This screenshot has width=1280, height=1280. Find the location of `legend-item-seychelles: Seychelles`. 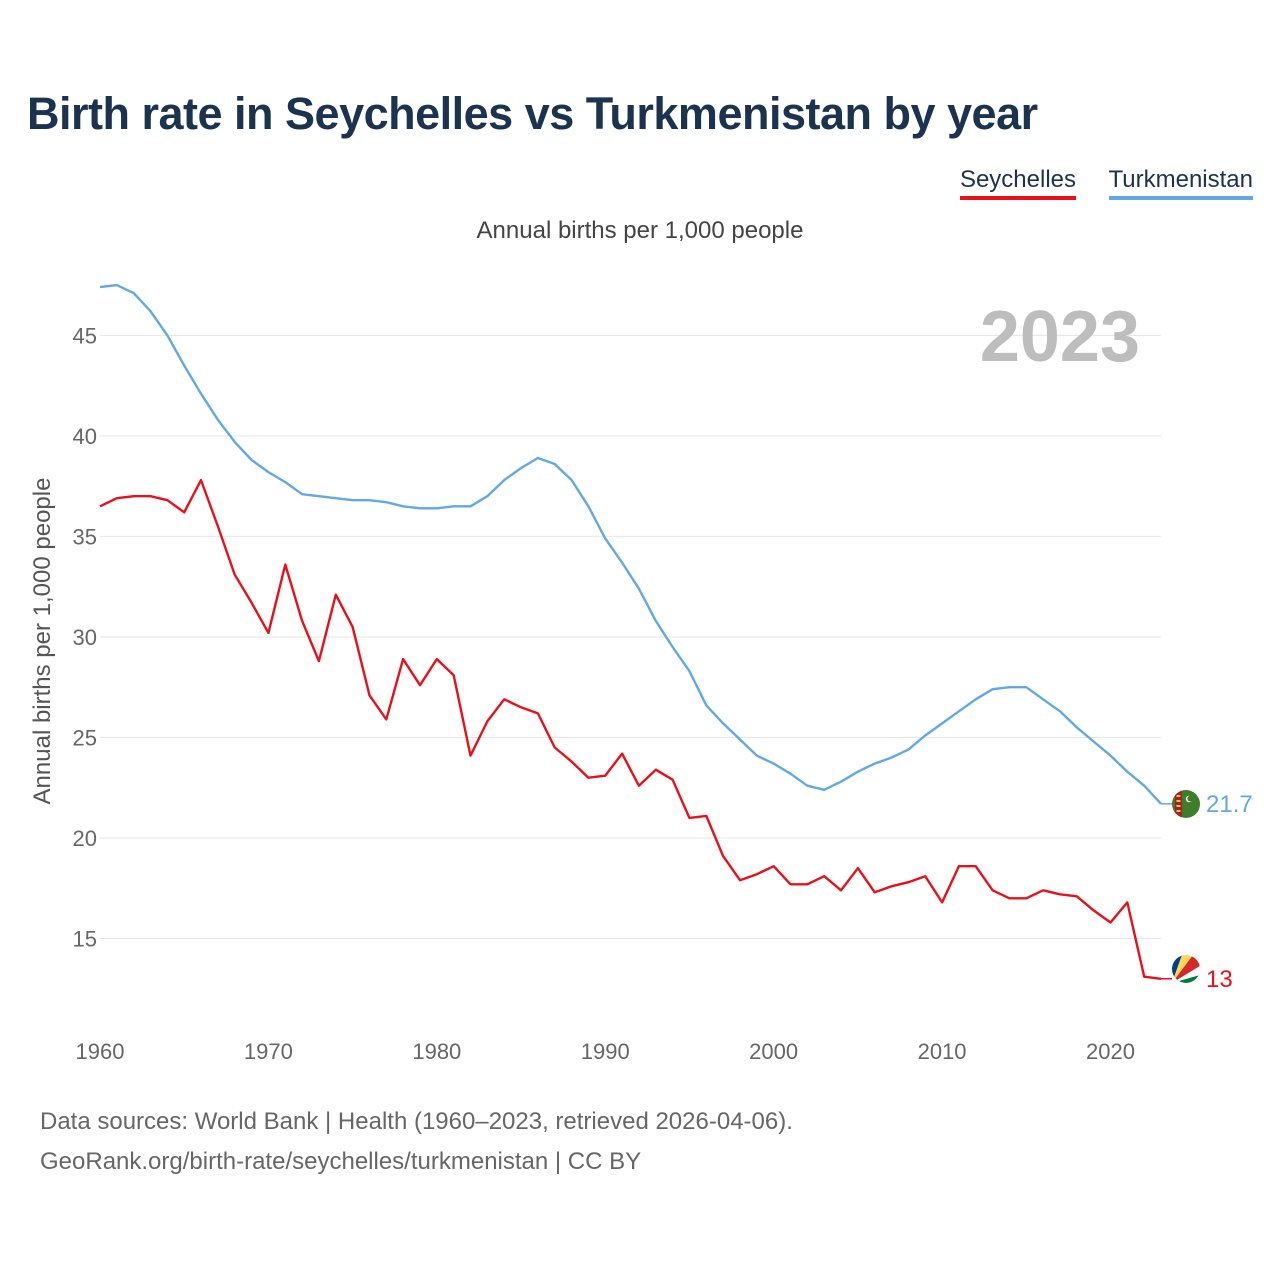

legend-item-seychelles: Seychelles is located at coordinates (1017, 183).